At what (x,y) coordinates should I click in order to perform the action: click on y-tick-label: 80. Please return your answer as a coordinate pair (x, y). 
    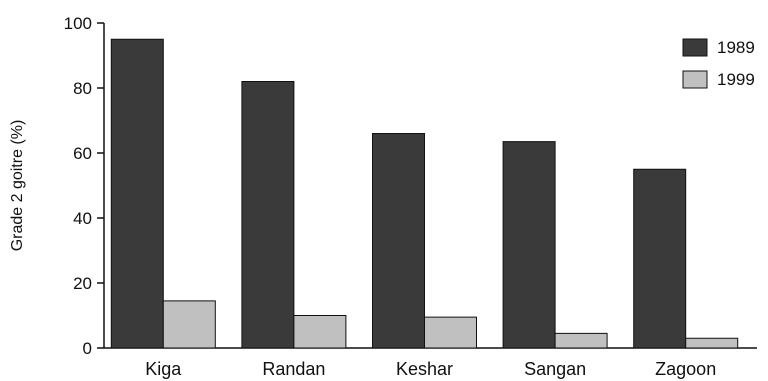
    Looking at the image, I should click on (82, 88).